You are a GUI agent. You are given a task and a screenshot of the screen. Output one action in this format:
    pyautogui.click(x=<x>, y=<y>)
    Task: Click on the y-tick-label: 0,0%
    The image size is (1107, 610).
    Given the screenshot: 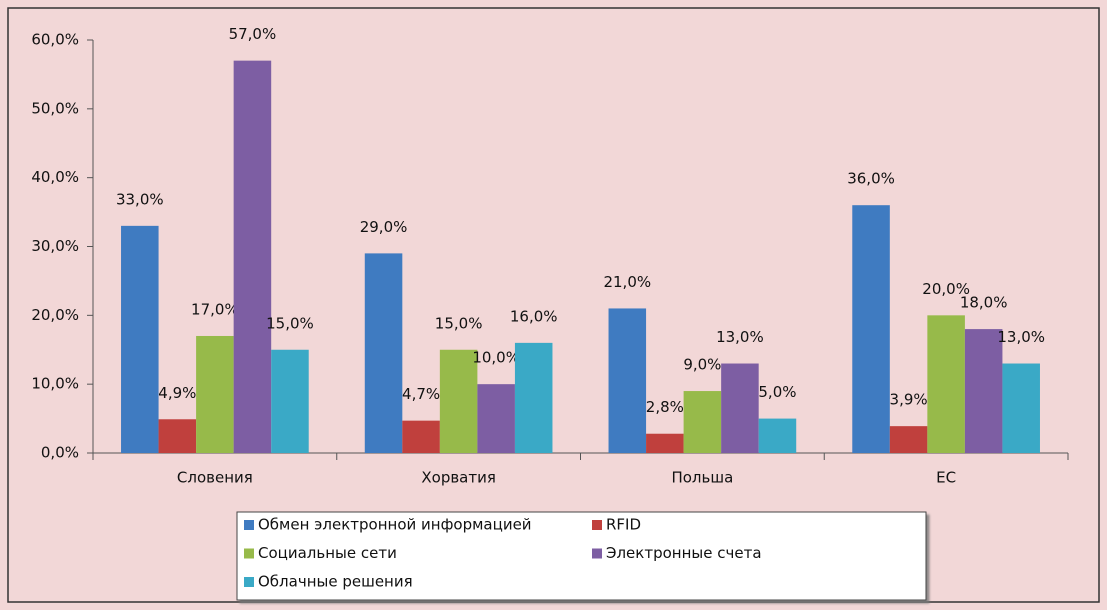 What is the action you would take?
    pyautogui.click(x=60, y=453)
    